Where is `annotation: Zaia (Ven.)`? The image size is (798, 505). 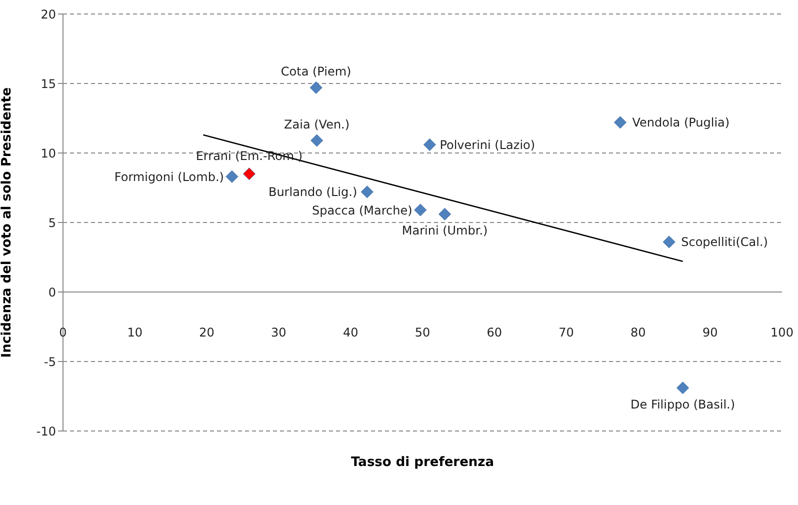 annotation: Zaia (Ven.) is located at coordinates (317, 124).